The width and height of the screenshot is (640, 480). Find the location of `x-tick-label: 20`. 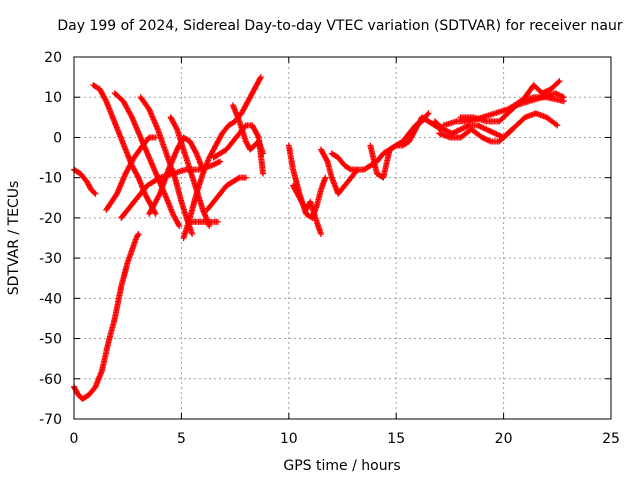

x-tick-label: 20 is located at coordinates (504, 439).